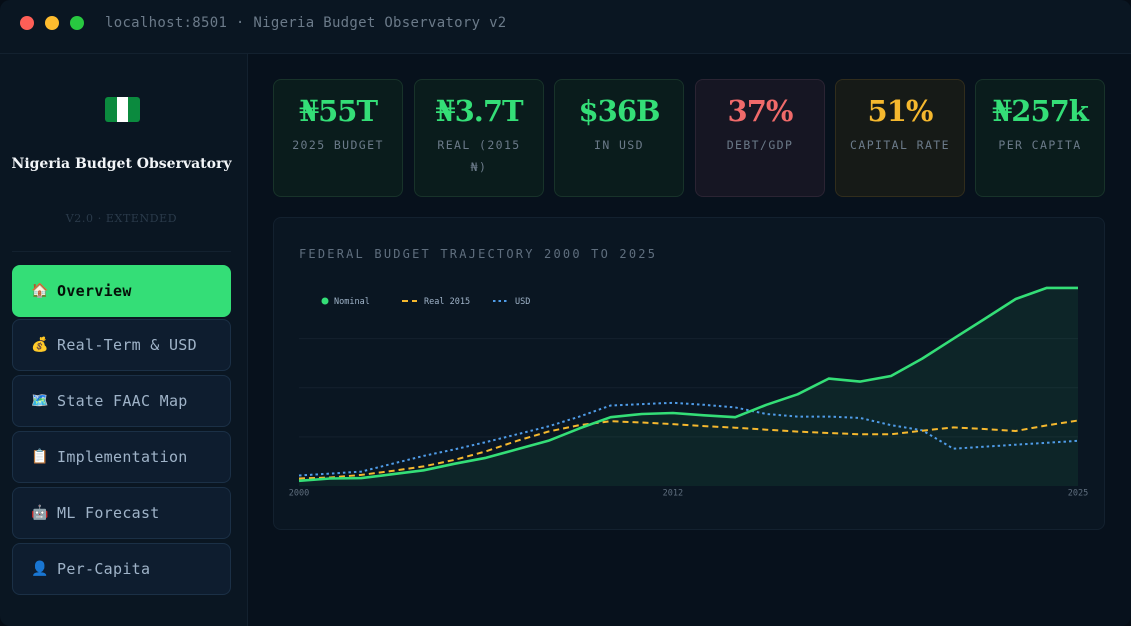 Image resolution: width=1131 pixels, height=626 pixels. Describe the element at coordinates (338, 111) in the screenshot. I see `kpi-value: ₦55T` at that location.